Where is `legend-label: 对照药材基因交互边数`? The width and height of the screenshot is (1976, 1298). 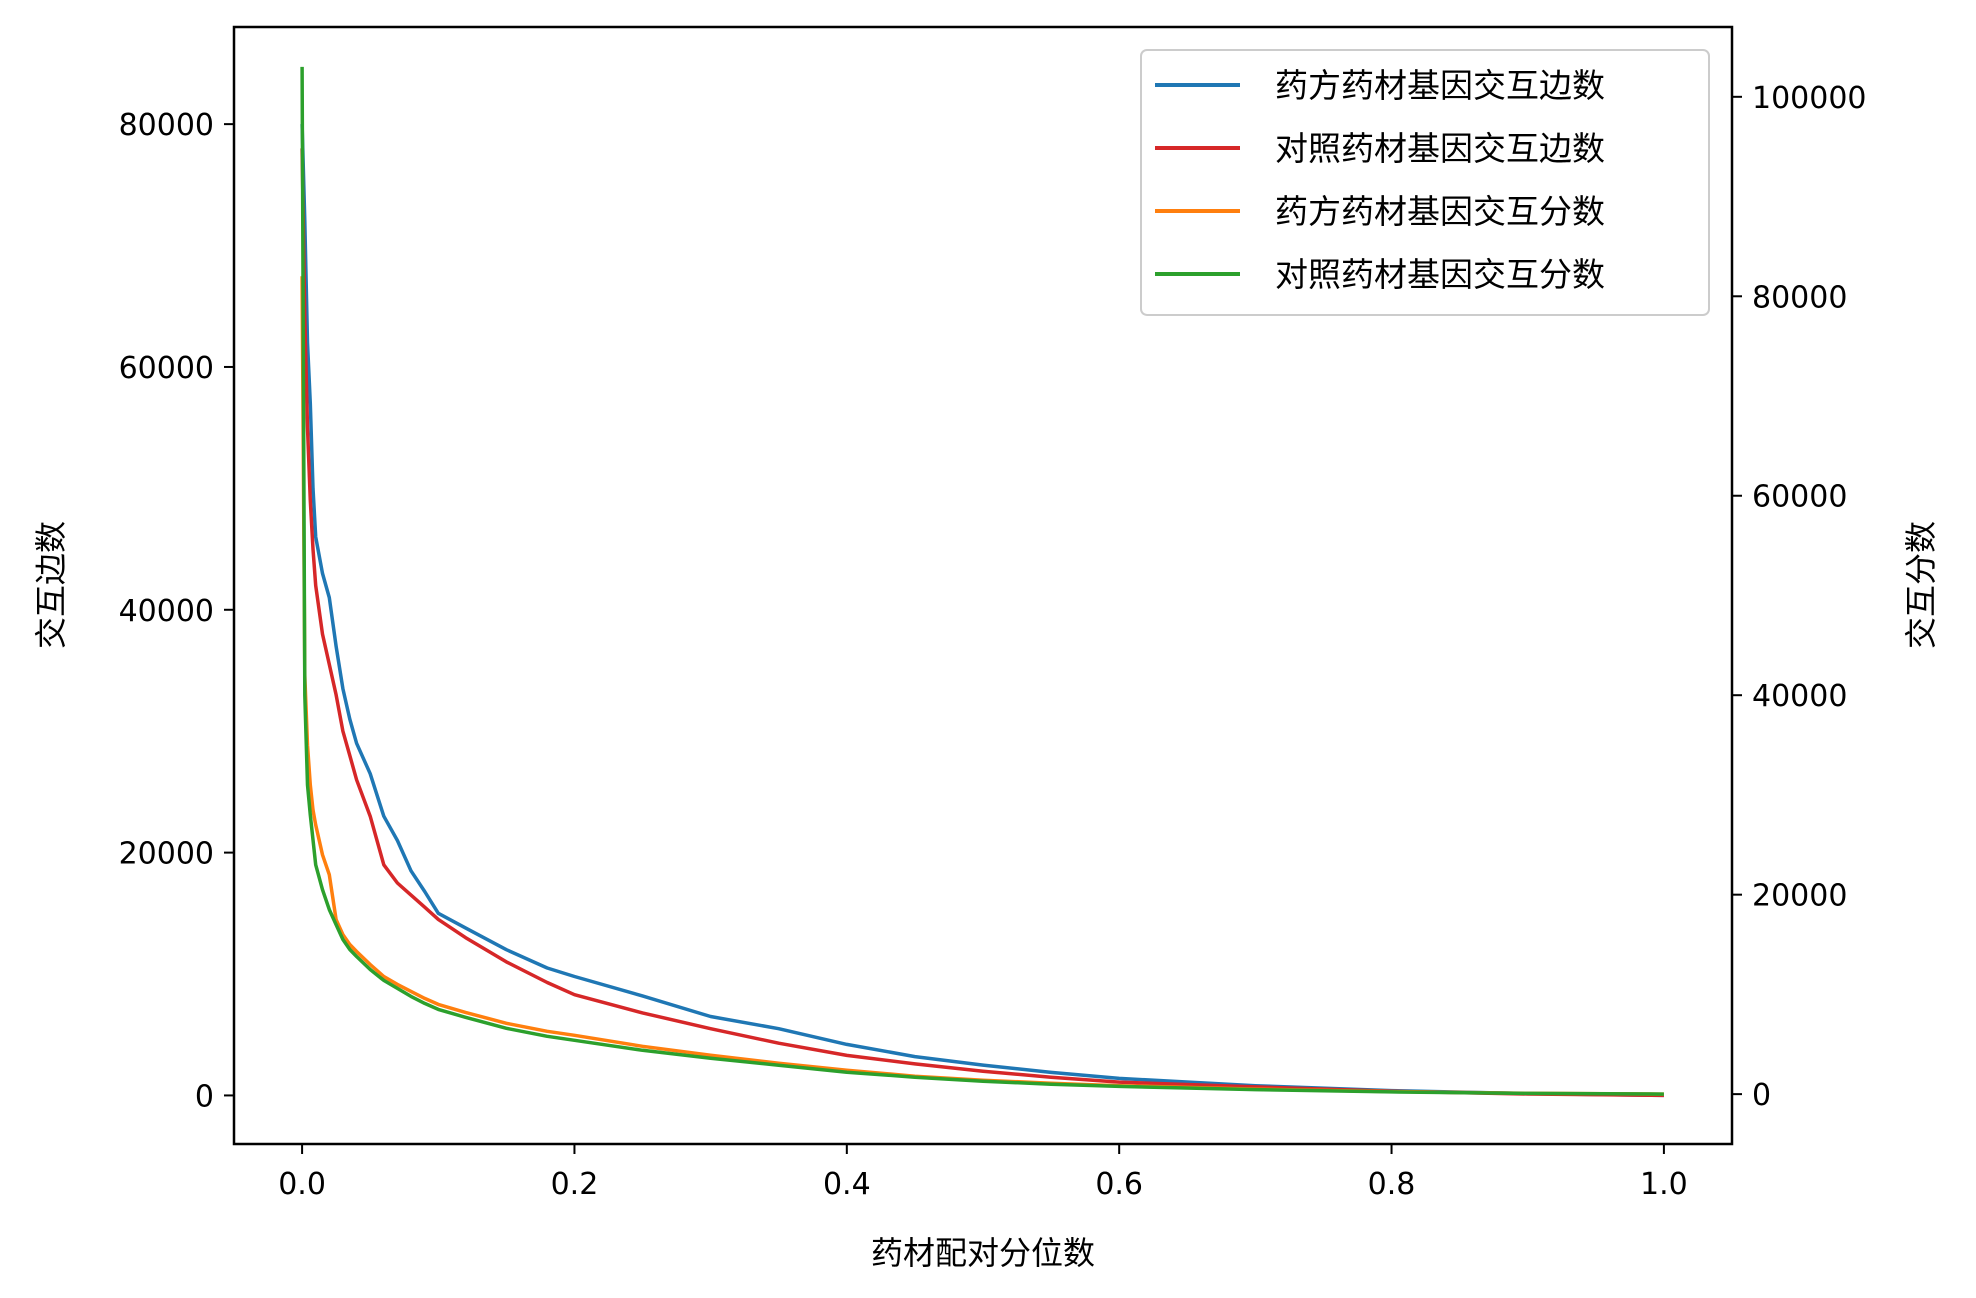
legend-label: 对照药材基因交互边数 is located at coordinates (1440, 148).